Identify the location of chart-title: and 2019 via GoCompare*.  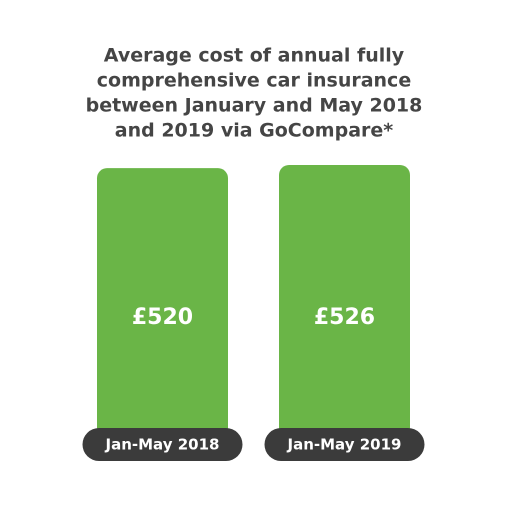
(254, 131).